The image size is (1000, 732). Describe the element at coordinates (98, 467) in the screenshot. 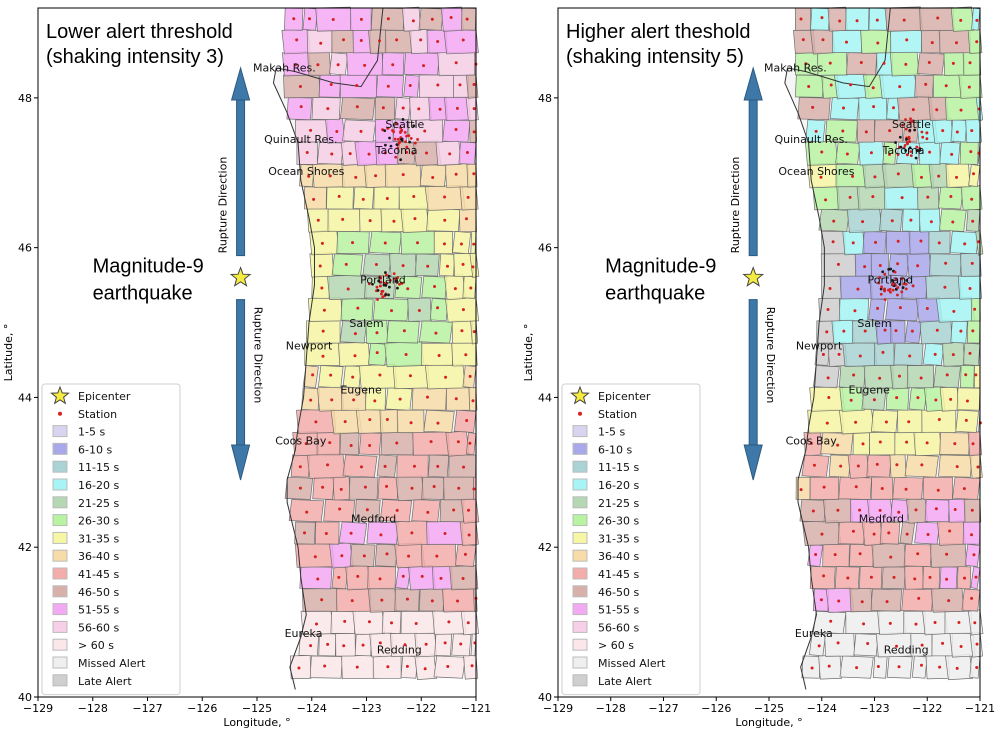

I see `legend-label: 11-15 s` at that location.